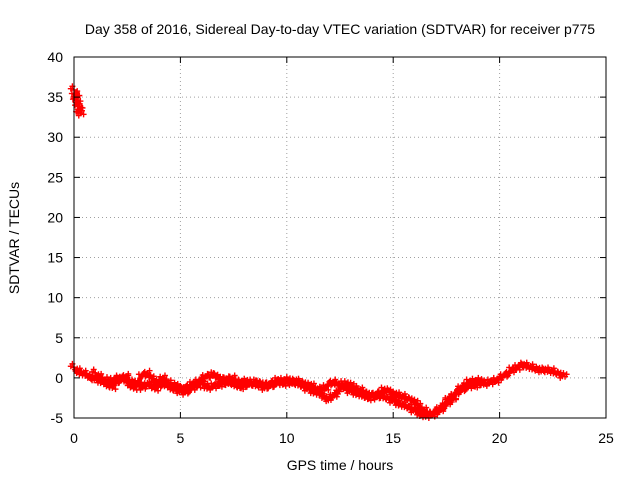  Describe the element at coordinates (59, 378) in the screenshot. I see `y-tick-label: 0` at that location.